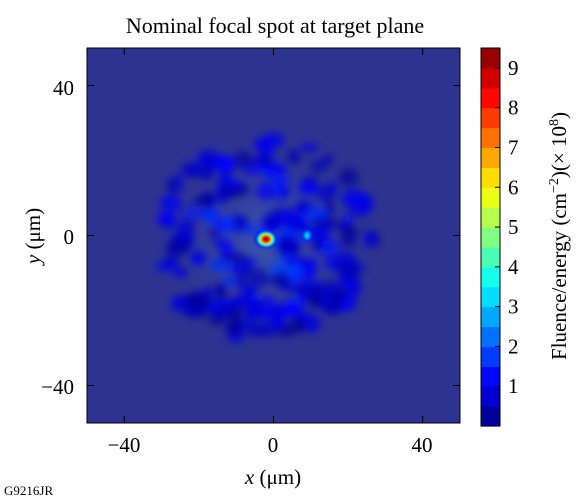  I want to click on y-tick-label-40: 40, so click(63, 88).